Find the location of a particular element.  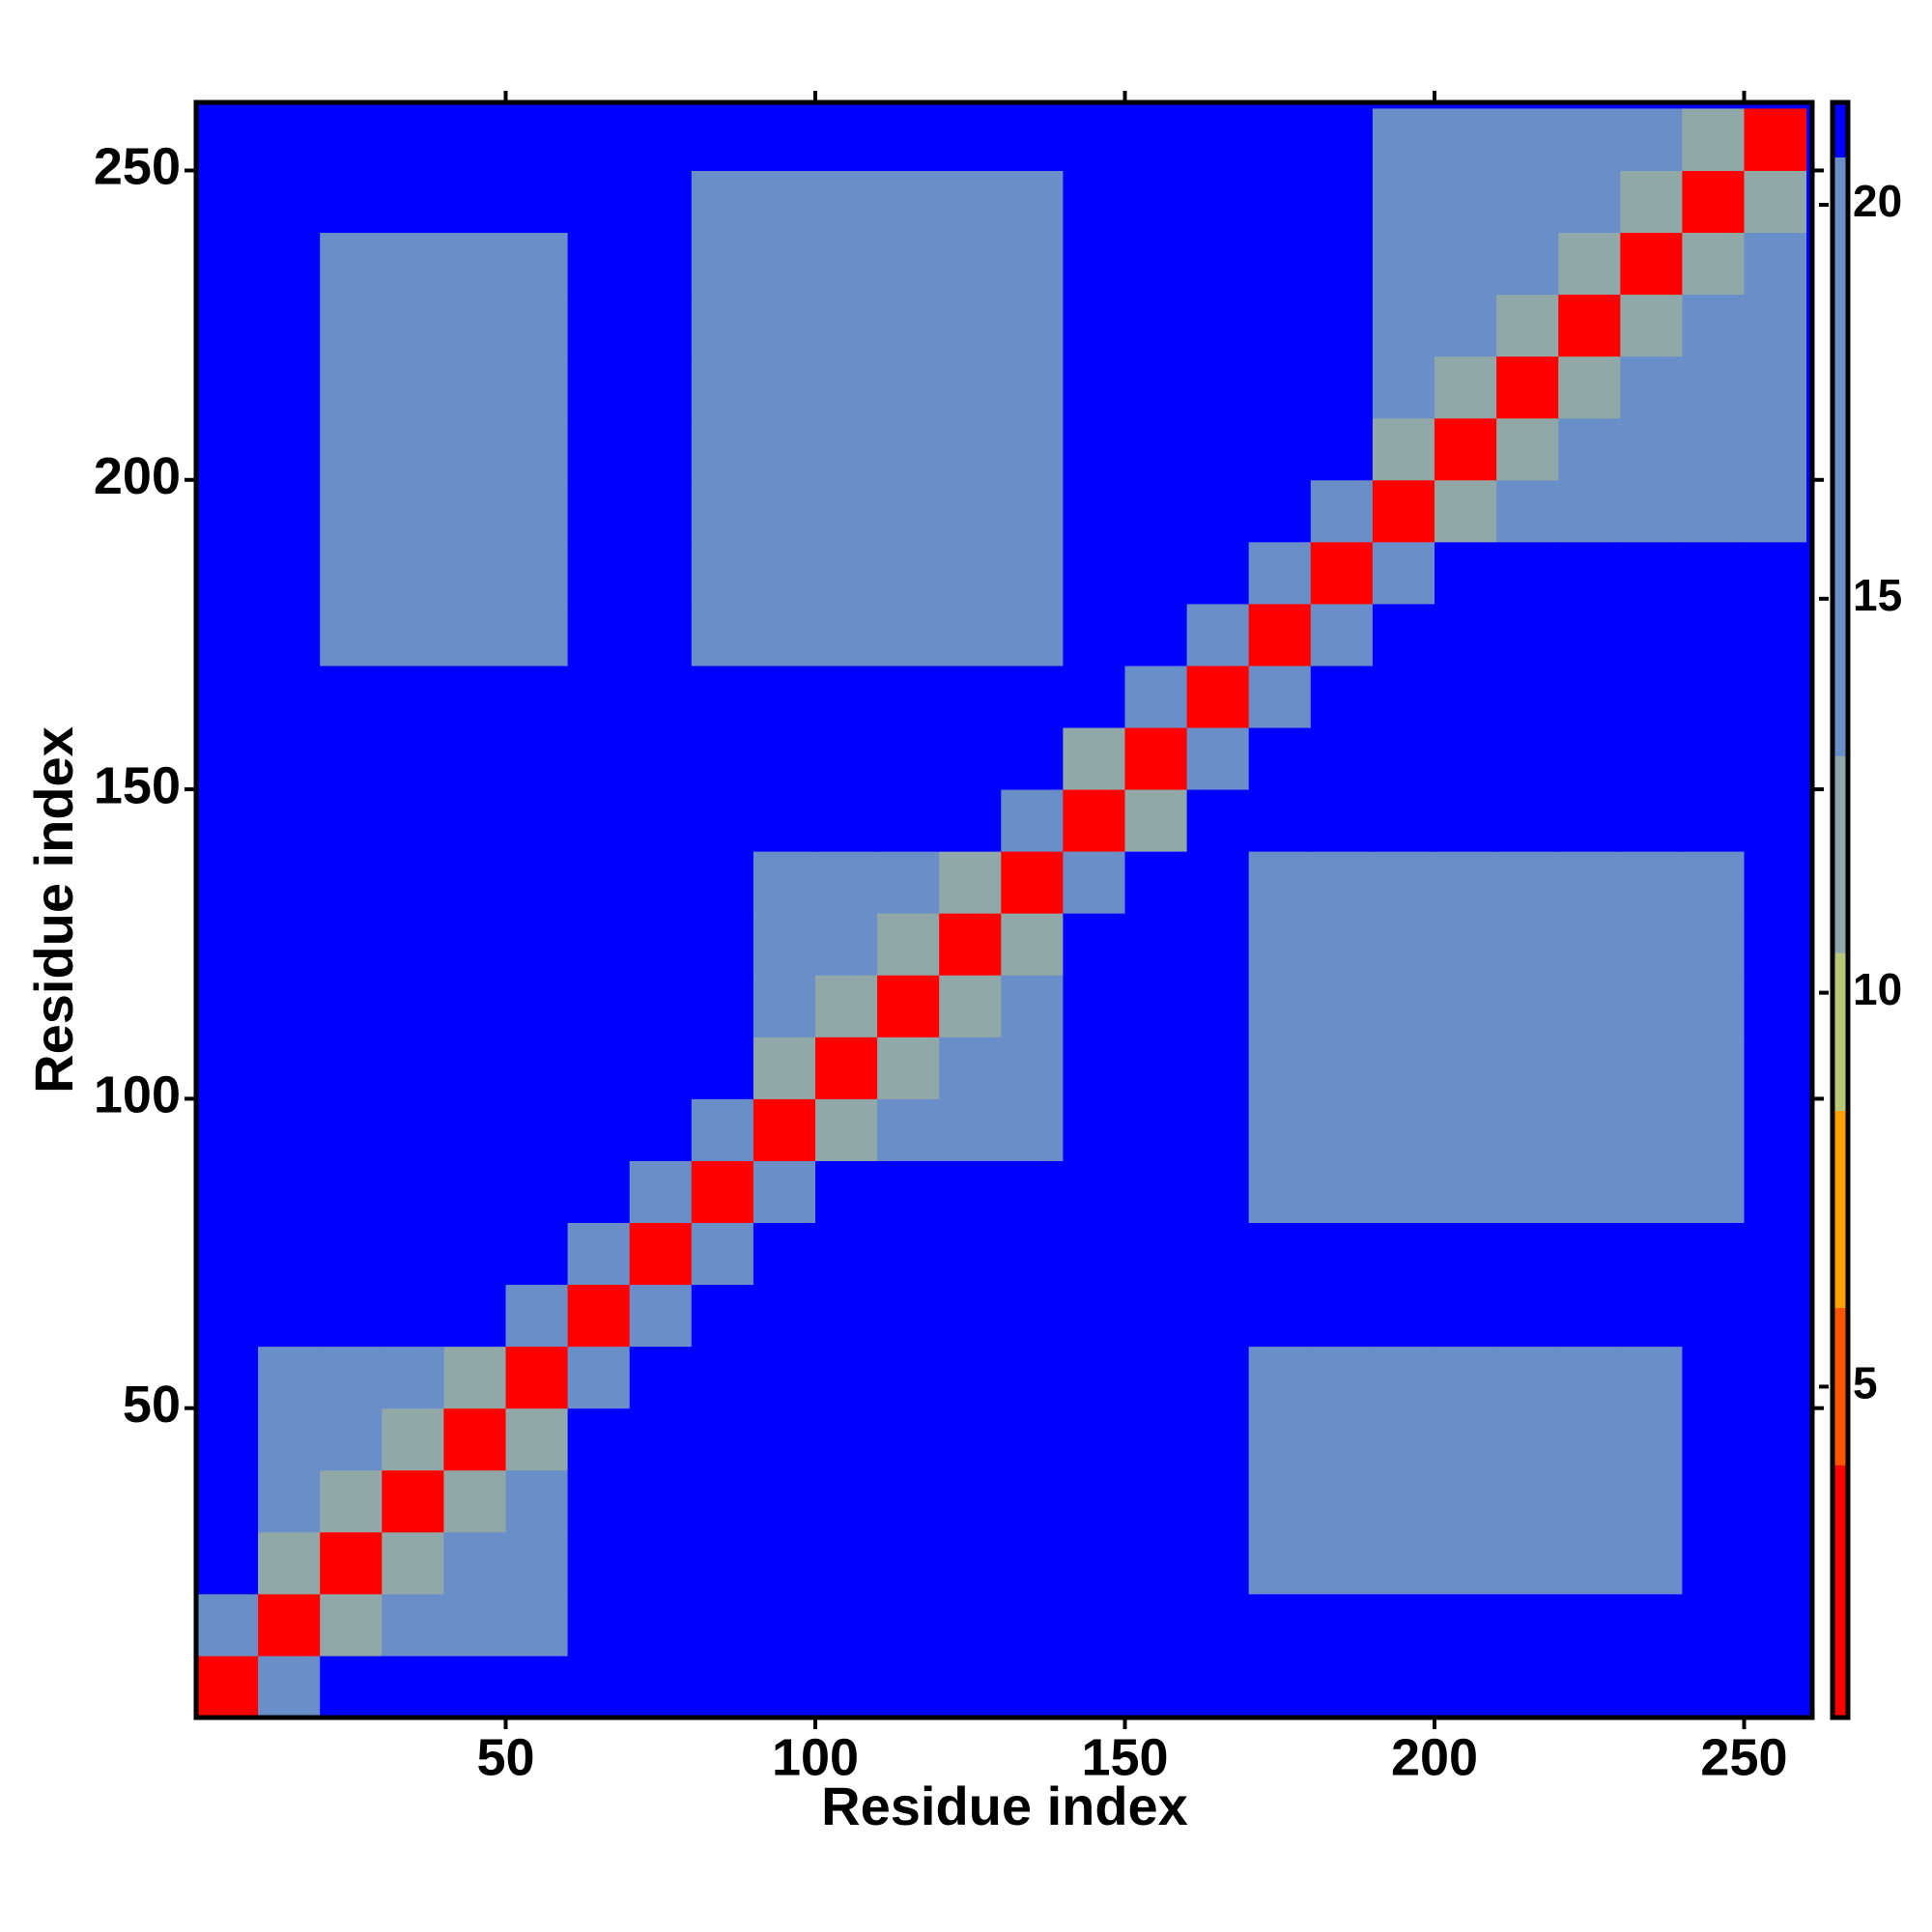

y-tick-label: 50 is located at coordinates (152, 1405).